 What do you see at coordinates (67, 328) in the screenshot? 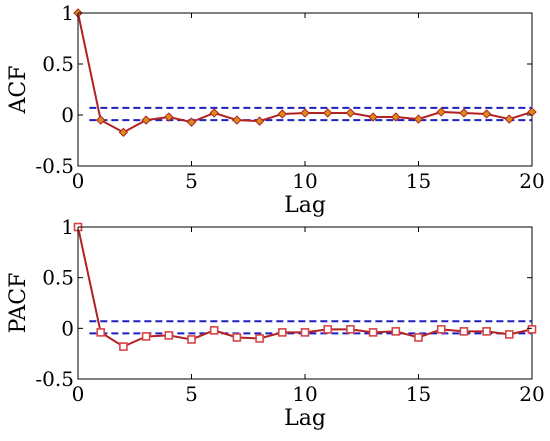
I see `pacf-ytick-label: 0` at bounding box center [67, 328].